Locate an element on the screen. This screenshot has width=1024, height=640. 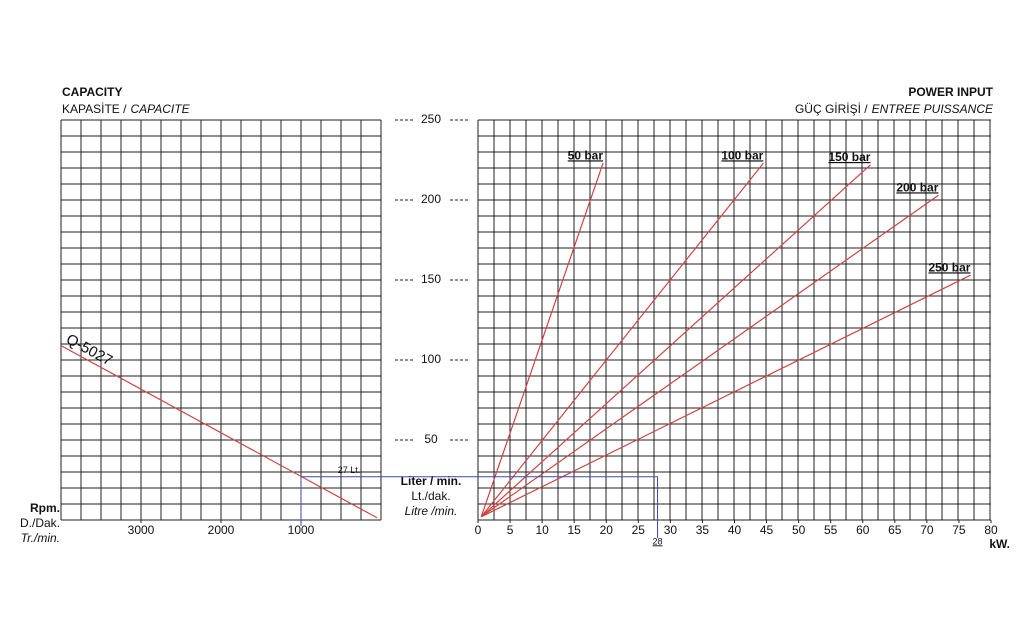
y-tick-label: 200 is located at coordinates (431, 199).